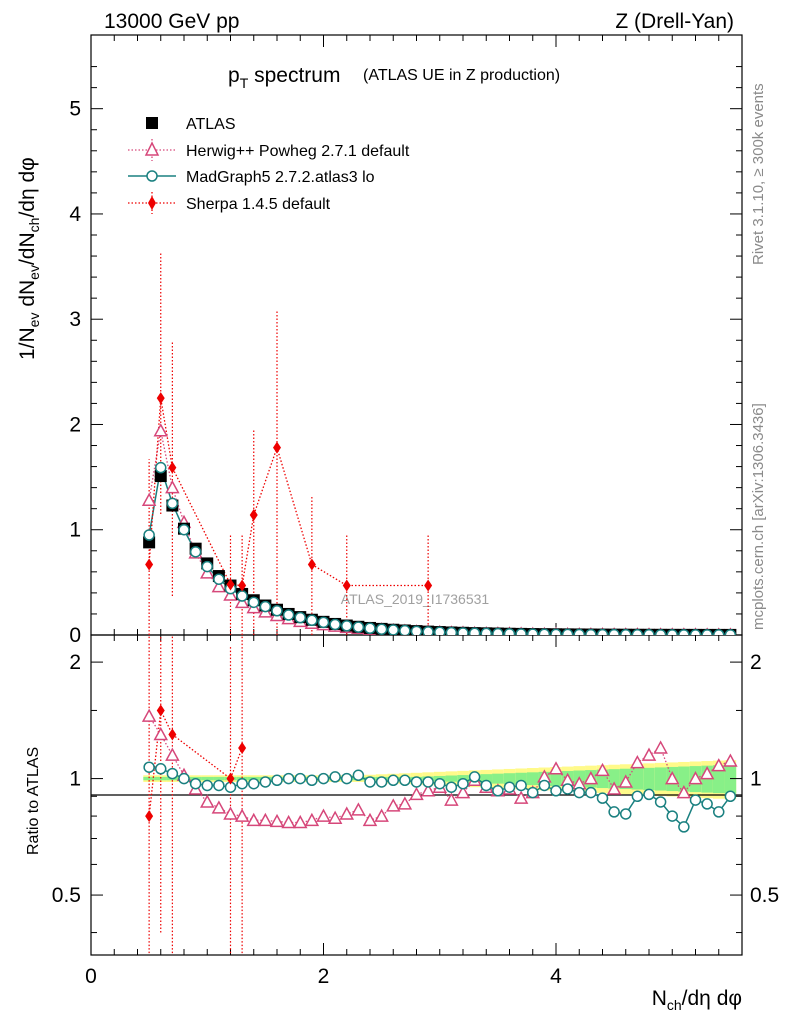 The width and height of the screenshot is (786, 1024). I want to click on main-ylabel: 1/Nev dNev/dNch/dη dφ, so click(29, 258).